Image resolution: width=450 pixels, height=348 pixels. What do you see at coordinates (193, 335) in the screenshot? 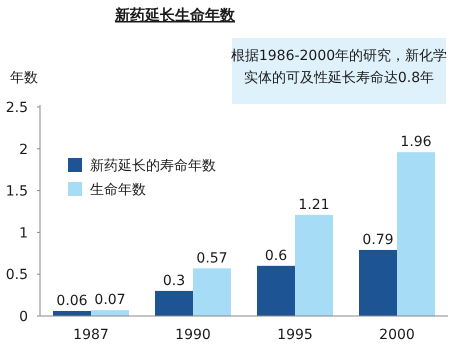
I see `x-tick-label: 1990` at bounding box center [193, 335].